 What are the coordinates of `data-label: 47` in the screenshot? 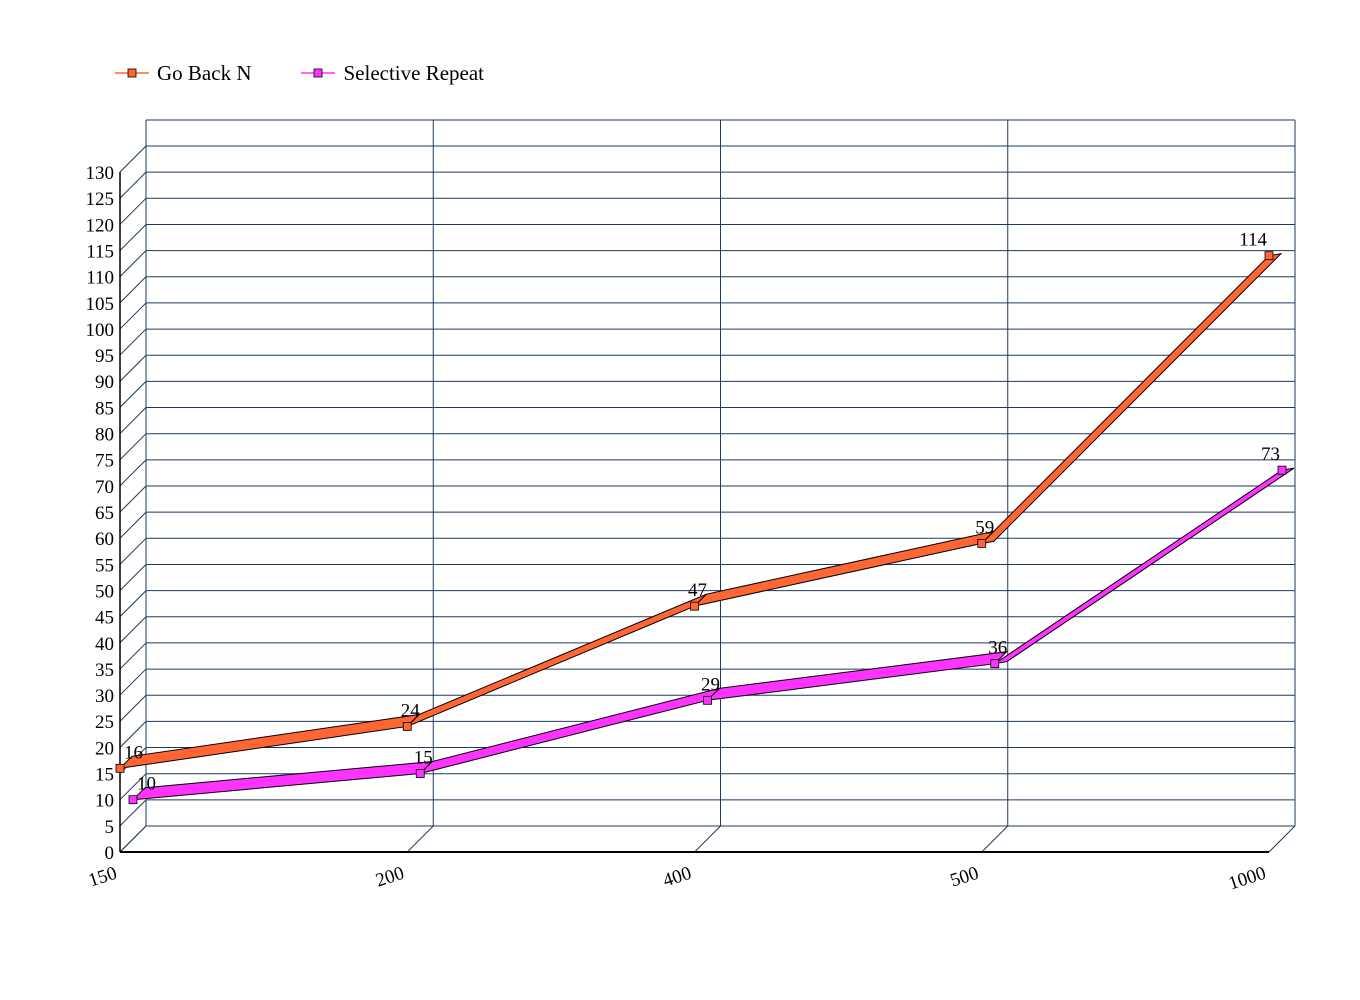 It's located at (697, 590).